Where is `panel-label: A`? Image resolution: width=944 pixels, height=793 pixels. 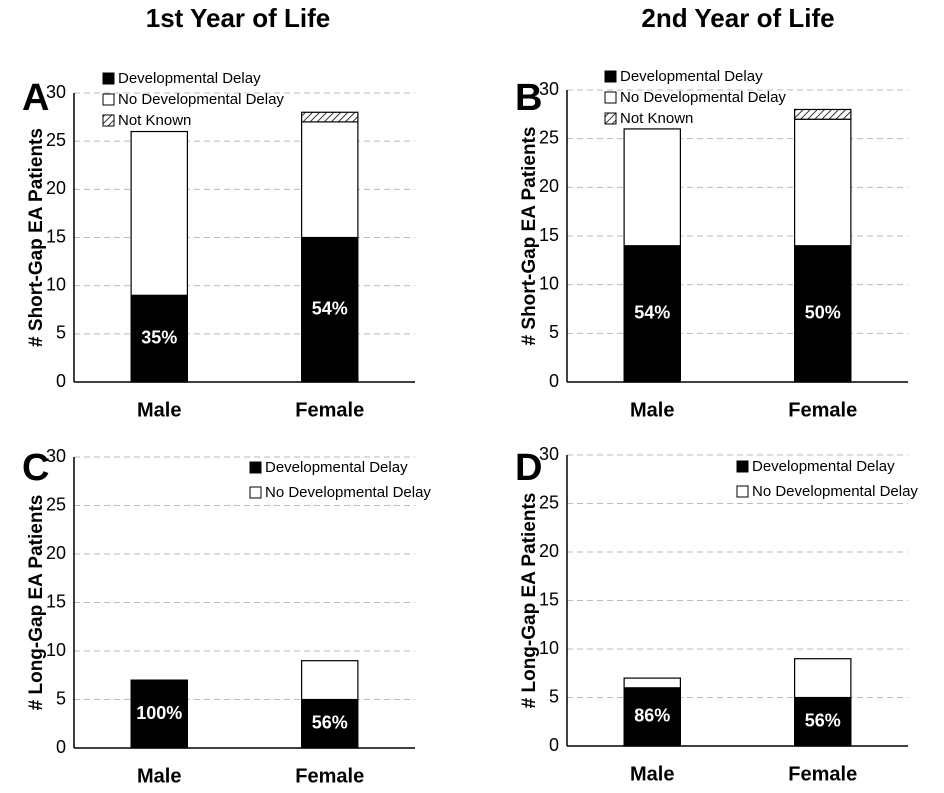 panel-label: A is located at coordinates (35, 98).